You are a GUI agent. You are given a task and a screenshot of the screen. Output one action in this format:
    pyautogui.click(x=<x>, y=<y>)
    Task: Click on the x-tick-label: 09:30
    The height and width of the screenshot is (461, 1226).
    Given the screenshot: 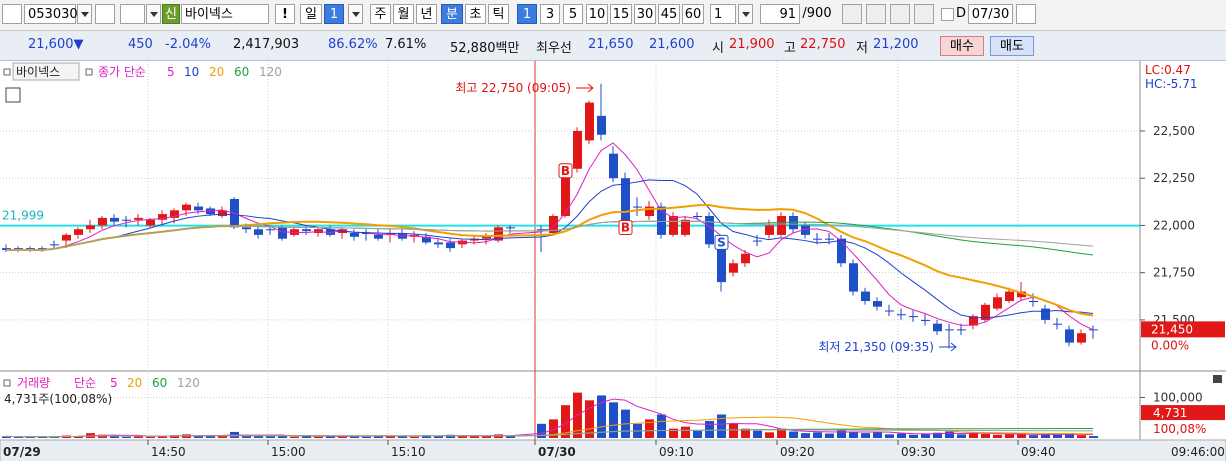 What is the action you would take?
    pyautogui.click(x=918, y=452)
    